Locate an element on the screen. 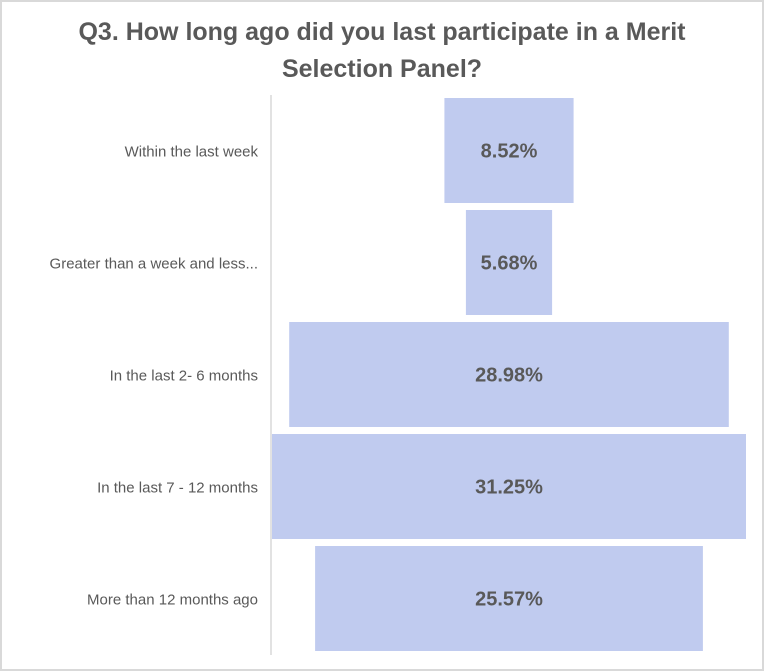 This screenshot has width=764, height=671. category-label: In the last 2- 6 months is located at coordinates (184, 376).